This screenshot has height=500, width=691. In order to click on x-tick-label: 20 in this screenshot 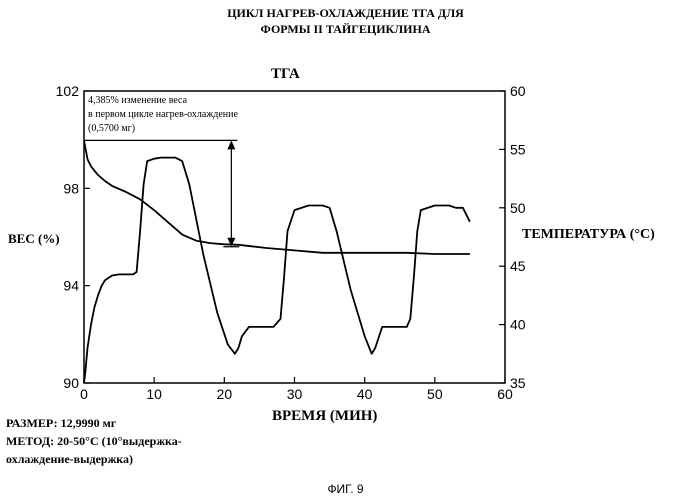, I will do `click(225, 394)`.